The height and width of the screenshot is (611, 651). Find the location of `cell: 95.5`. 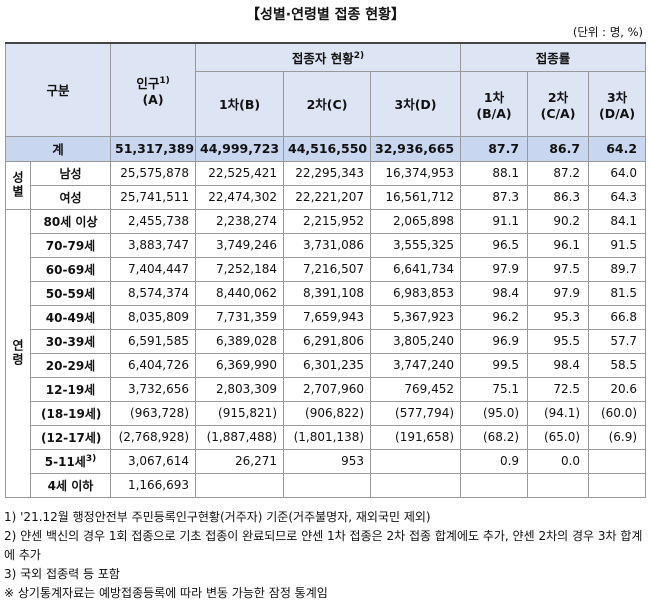

cell: 95.5 is located at coordinates (558, 341).